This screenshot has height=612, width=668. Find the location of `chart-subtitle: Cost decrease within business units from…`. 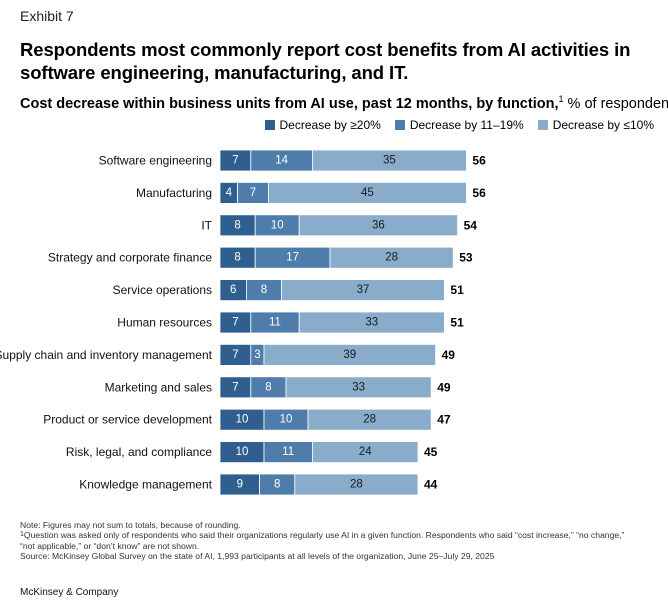

chart-subtitle: Cost decrease within business units from… is located at coordinates (344, 103).